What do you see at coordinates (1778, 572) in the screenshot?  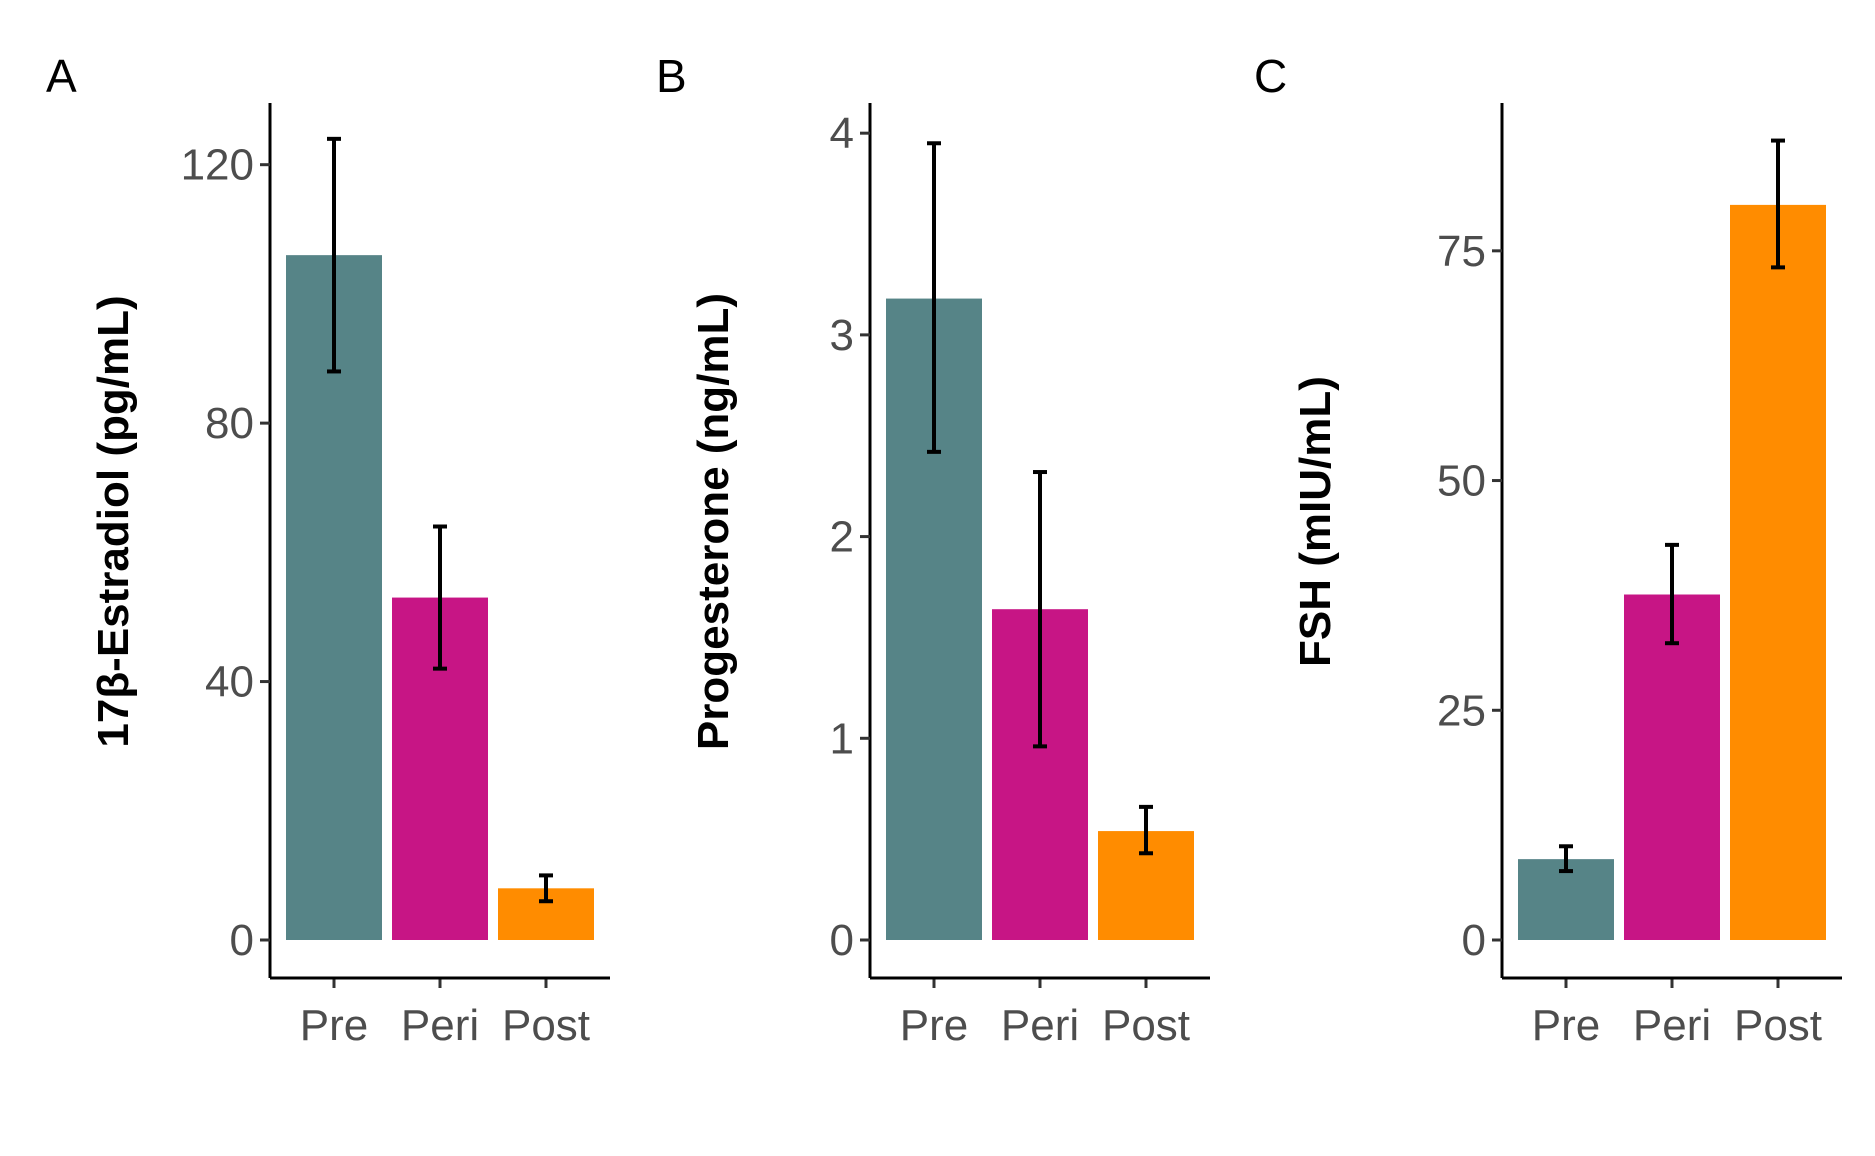 I see `bar-post` at bounding box center [1778, 572].